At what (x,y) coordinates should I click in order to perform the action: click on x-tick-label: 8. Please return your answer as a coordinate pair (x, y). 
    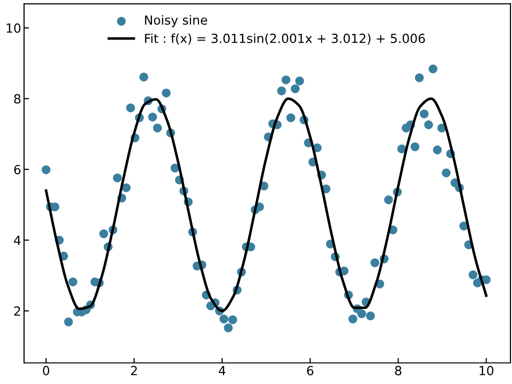
    Looking at the image, I should click on (398, 371).